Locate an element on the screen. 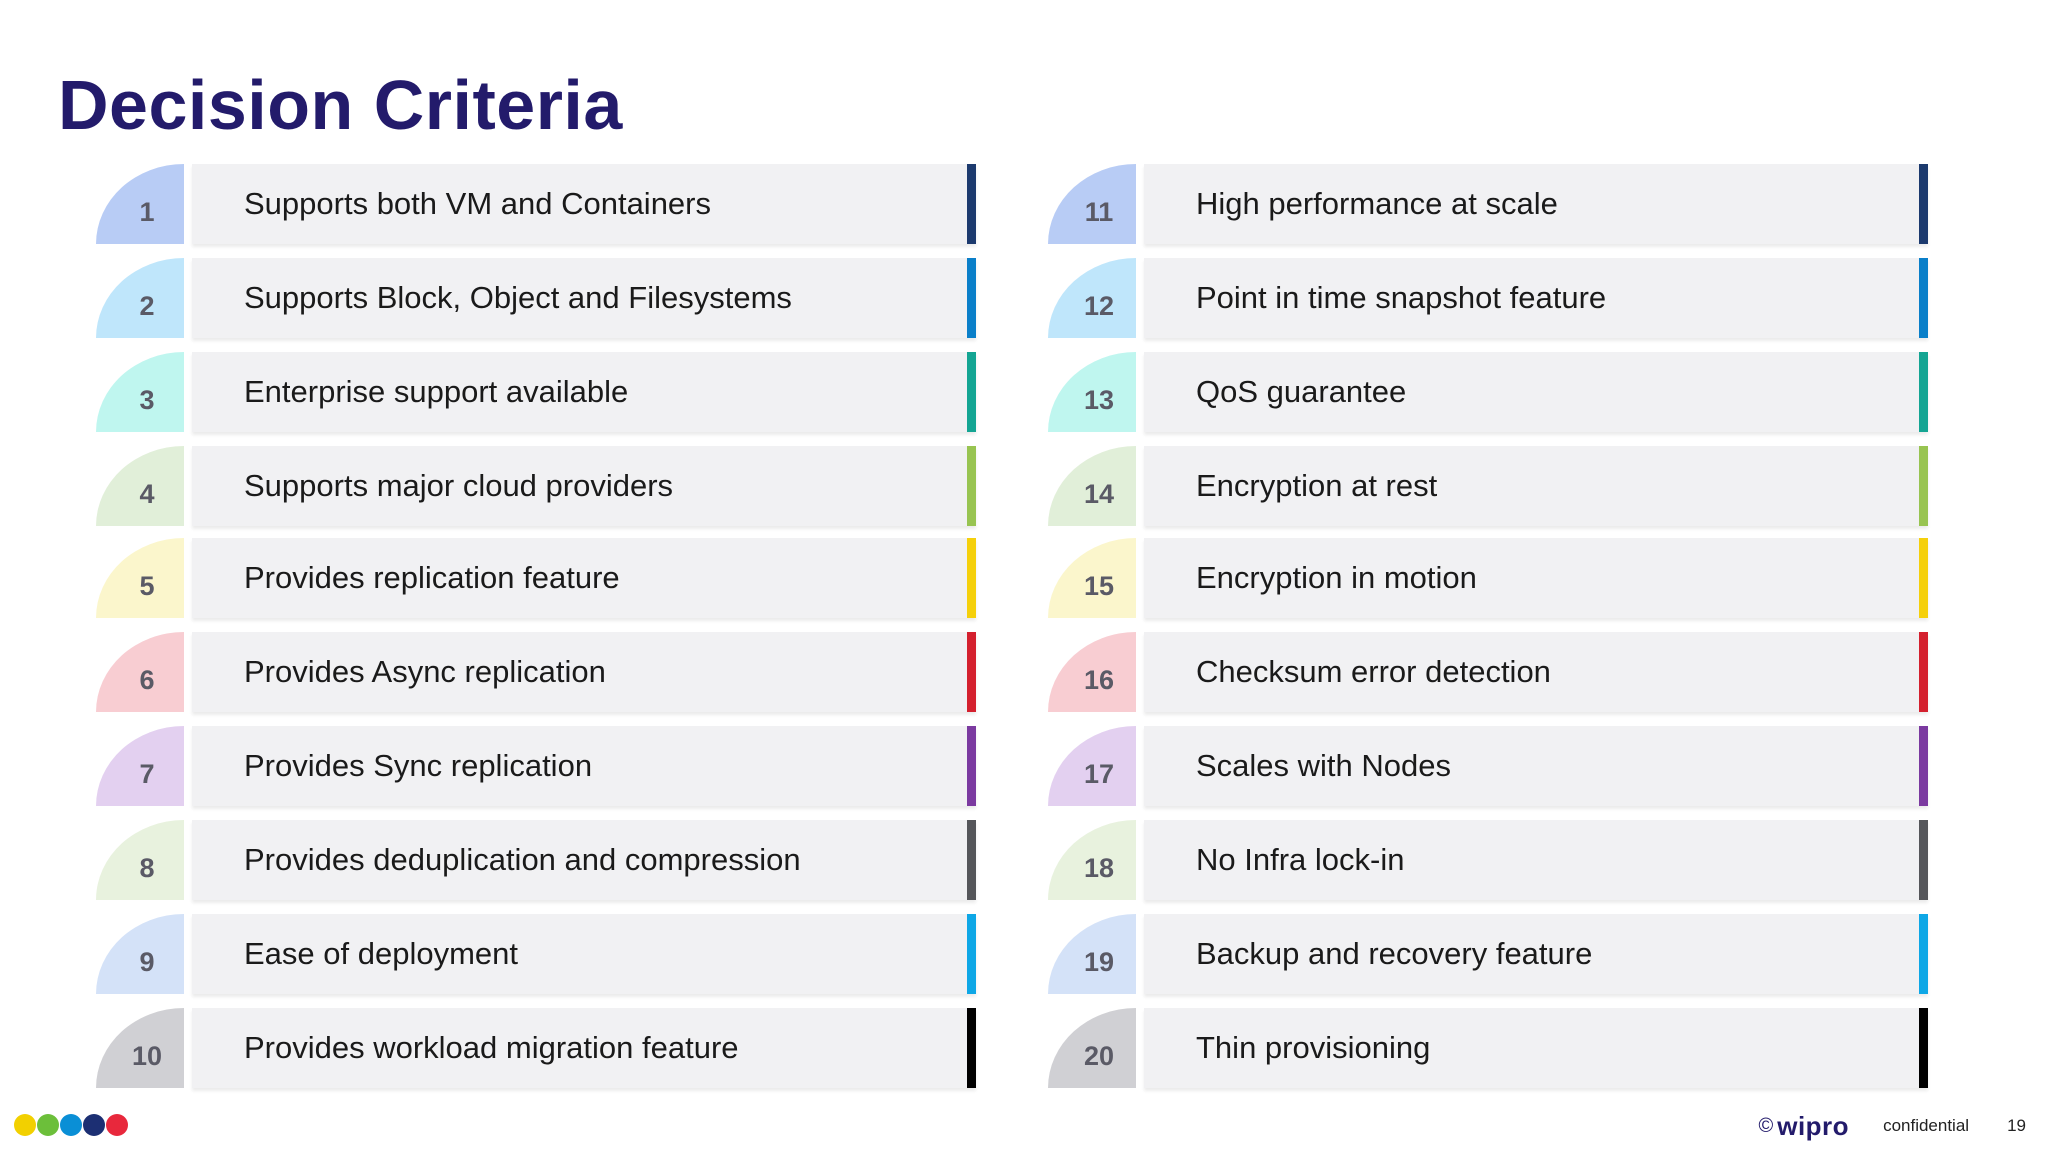  criteria-number: 15 is located at coordinates (1099, 586).